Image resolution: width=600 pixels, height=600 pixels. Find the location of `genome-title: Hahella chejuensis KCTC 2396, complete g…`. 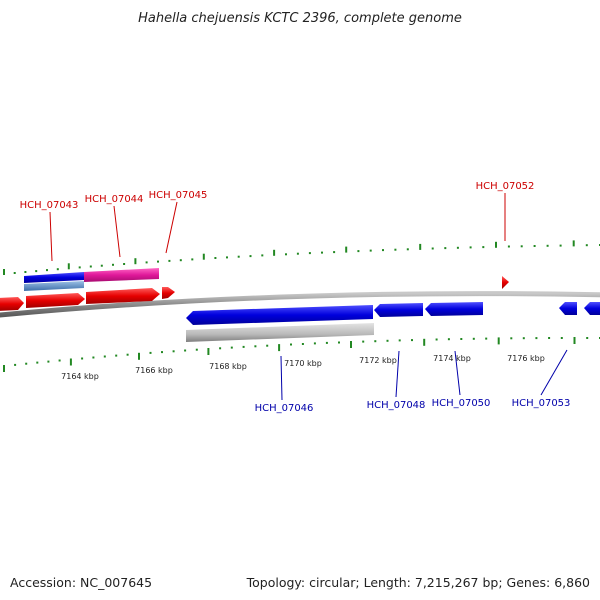

genome-title: Hahella chejuensis KCTC 2396, complete g… is located at coordinates (300, 18).